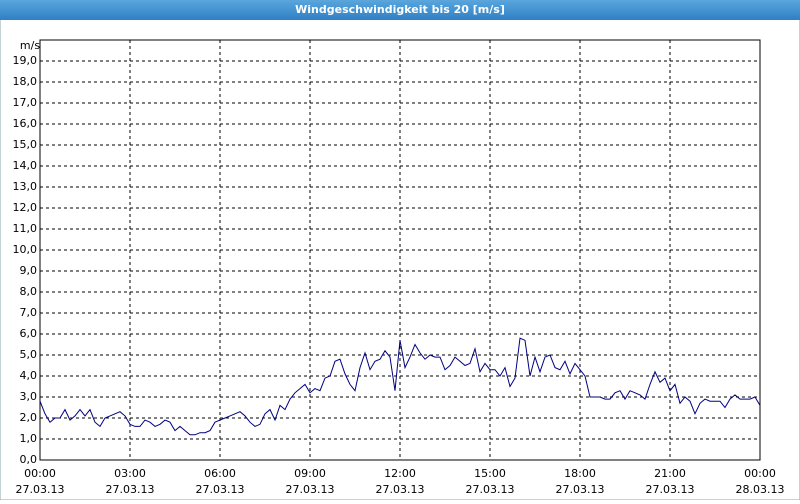 This screenshot has height=504, width=800. What do you see at coordinates (29, 291) in the screenshot?
I see `y-tick-label: 8,0` at bounding box center [29, 291].